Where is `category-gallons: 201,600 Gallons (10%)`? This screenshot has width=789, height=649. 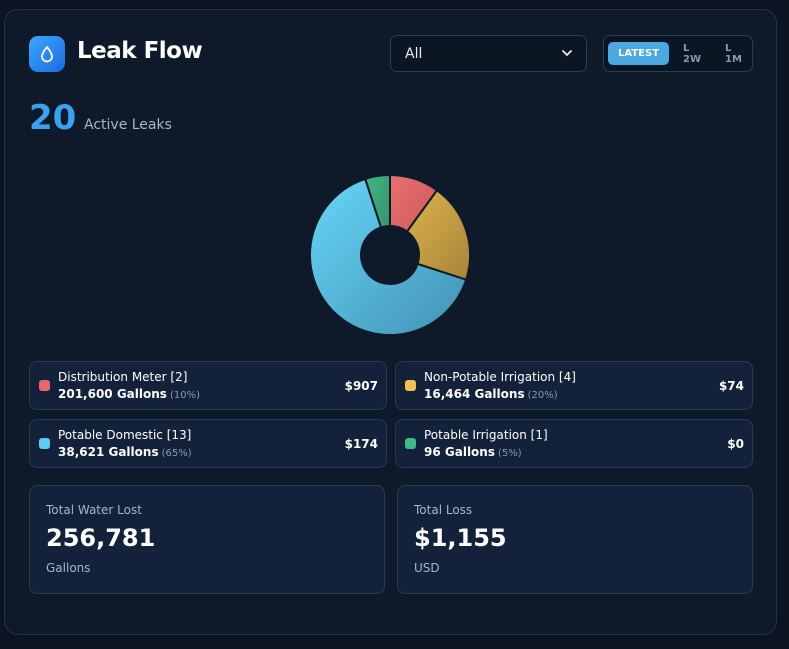 category-gallons: 201,600 Gallons (10%) is located at coordinates (129, 394).